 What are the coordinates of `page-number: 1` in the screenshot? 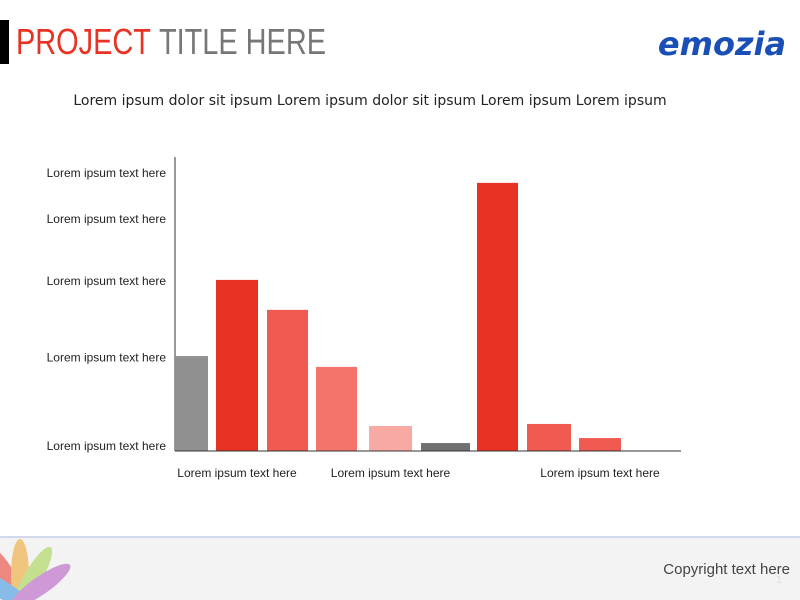 It's located at (779, 580).